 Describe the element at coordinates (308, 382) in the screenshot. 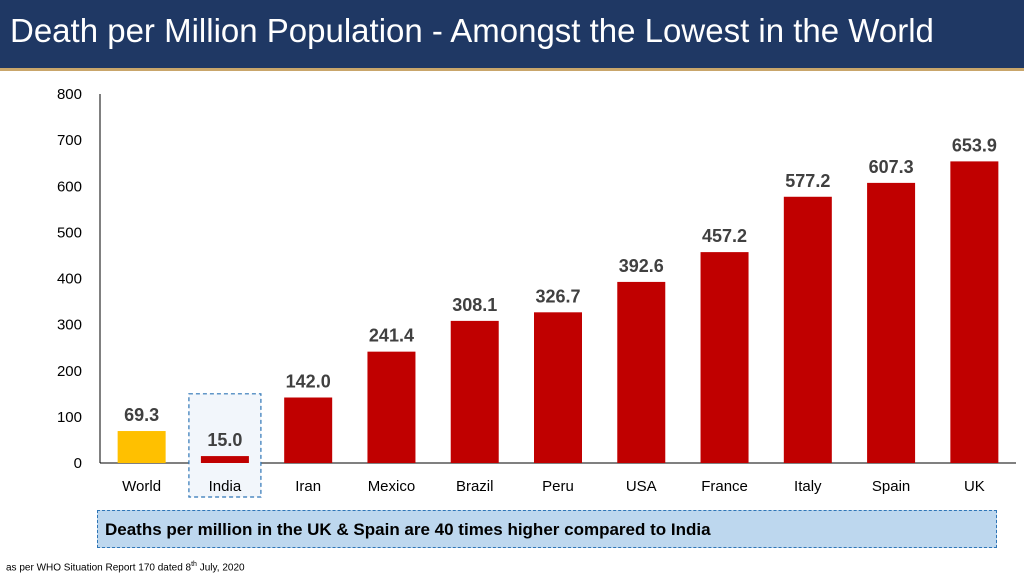

I see `data-label-iran: 142.0` at that location.